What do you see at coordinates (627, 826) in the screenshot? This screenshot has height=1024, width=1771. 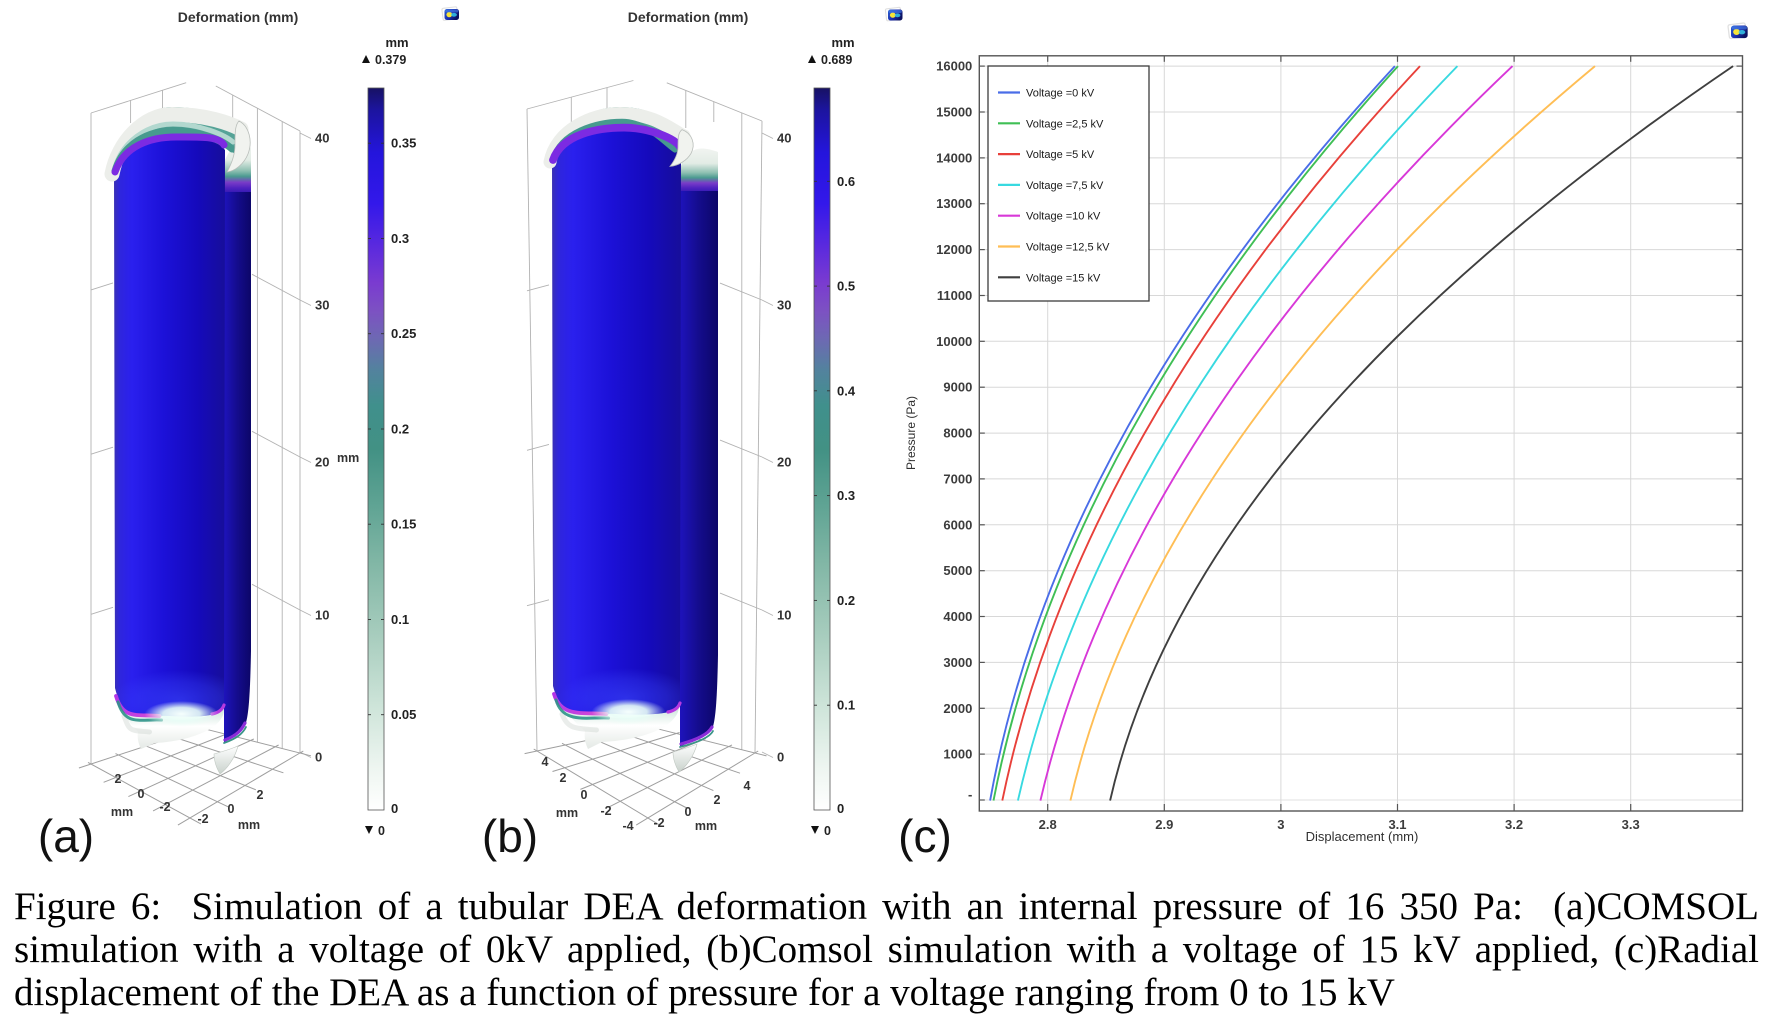 I see `svg-text: -4` at bounding box center [627, 826].